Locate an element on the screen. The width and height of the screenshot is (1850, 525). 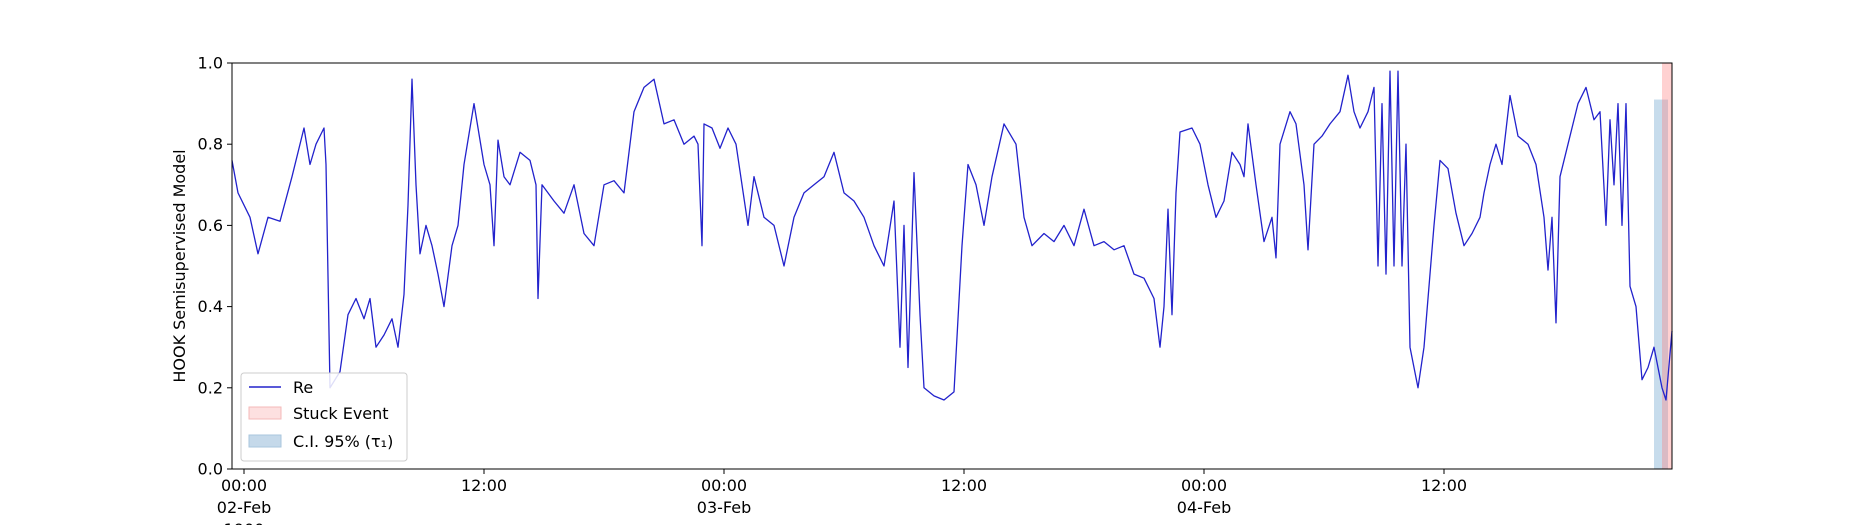
x-tick-label: 1900 is located at coordinates (244, 522).